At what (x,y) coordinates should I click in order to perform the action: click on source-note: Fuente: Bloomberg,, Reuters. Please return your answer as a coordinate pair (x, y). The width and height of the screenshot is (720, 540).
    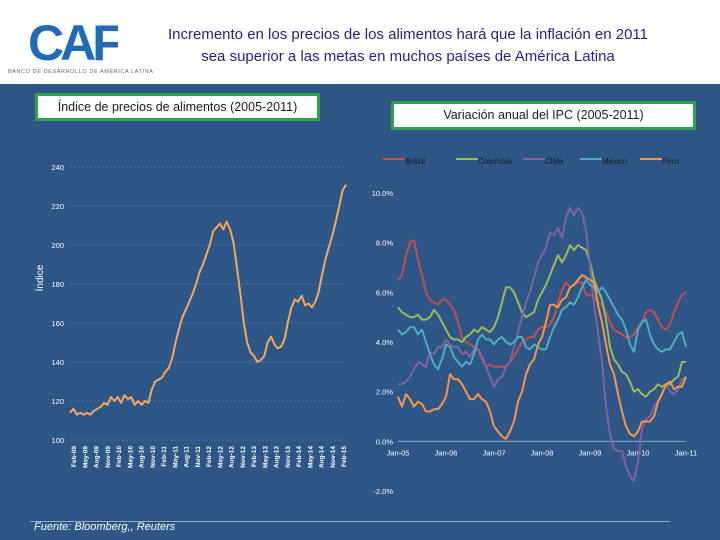
    Looking at the image, I should click on (105, 527).